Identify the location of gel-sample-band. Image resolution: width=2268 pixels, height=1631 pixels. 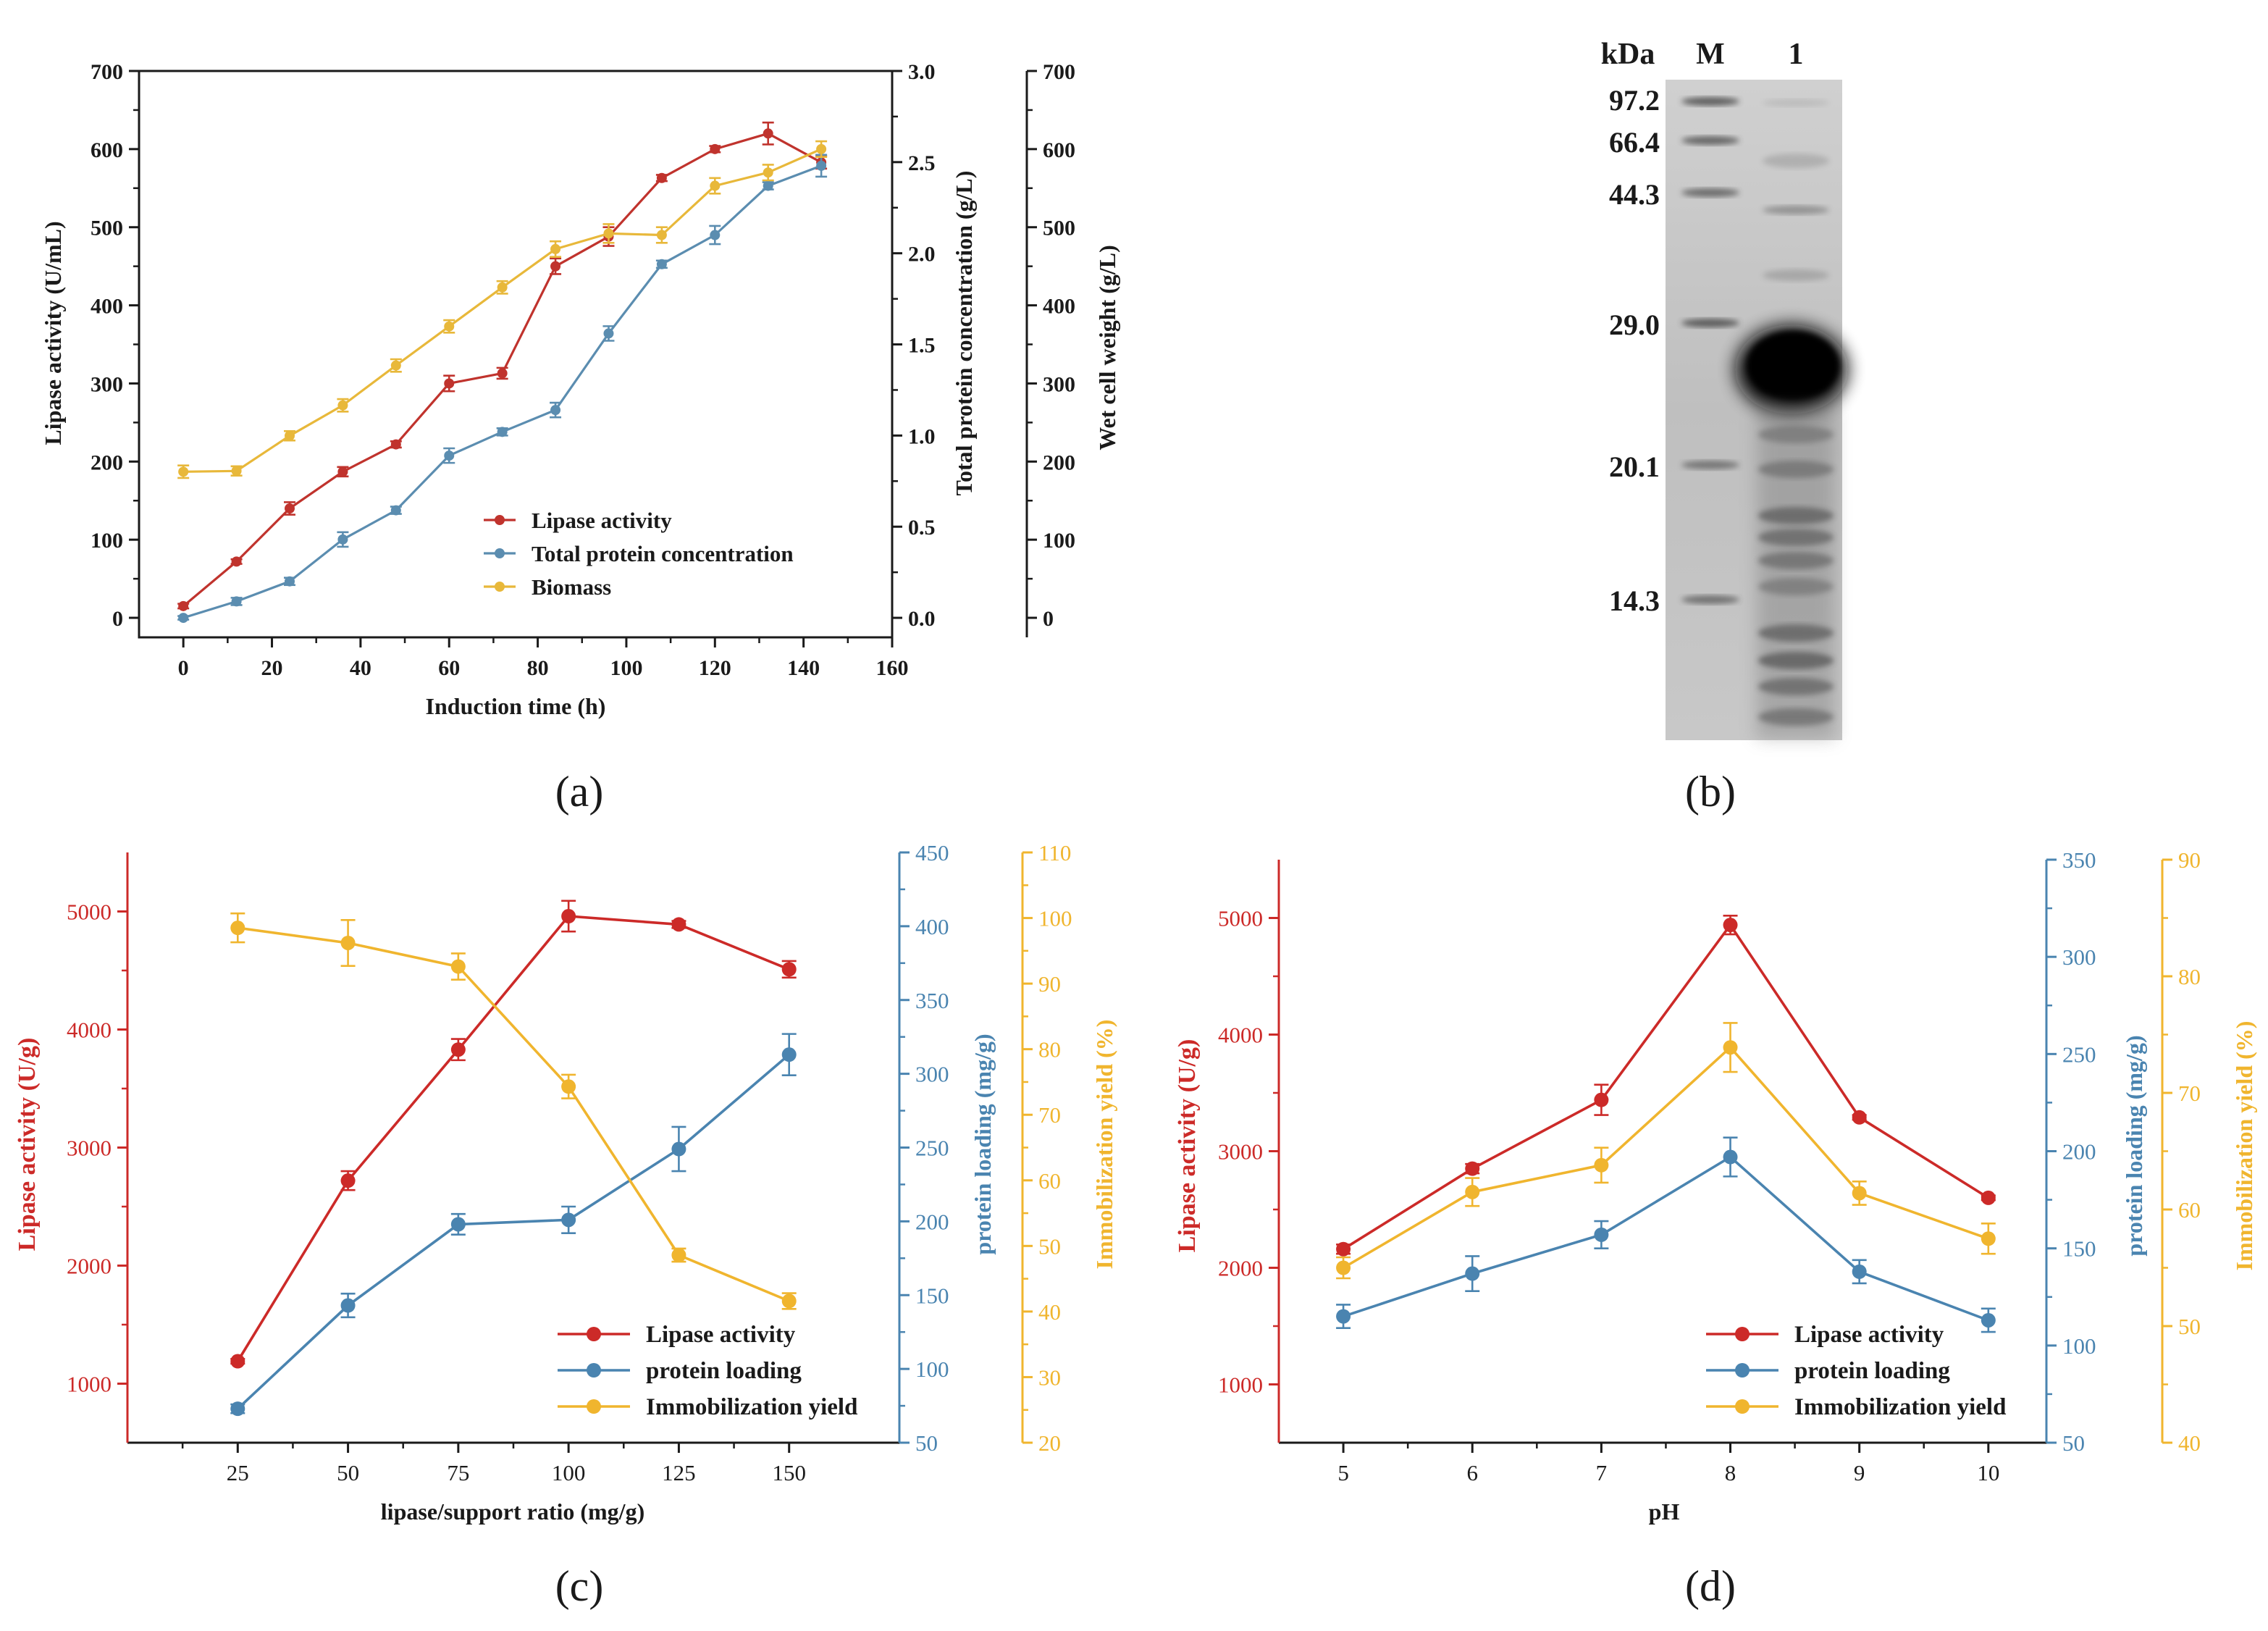
(1796, 161).